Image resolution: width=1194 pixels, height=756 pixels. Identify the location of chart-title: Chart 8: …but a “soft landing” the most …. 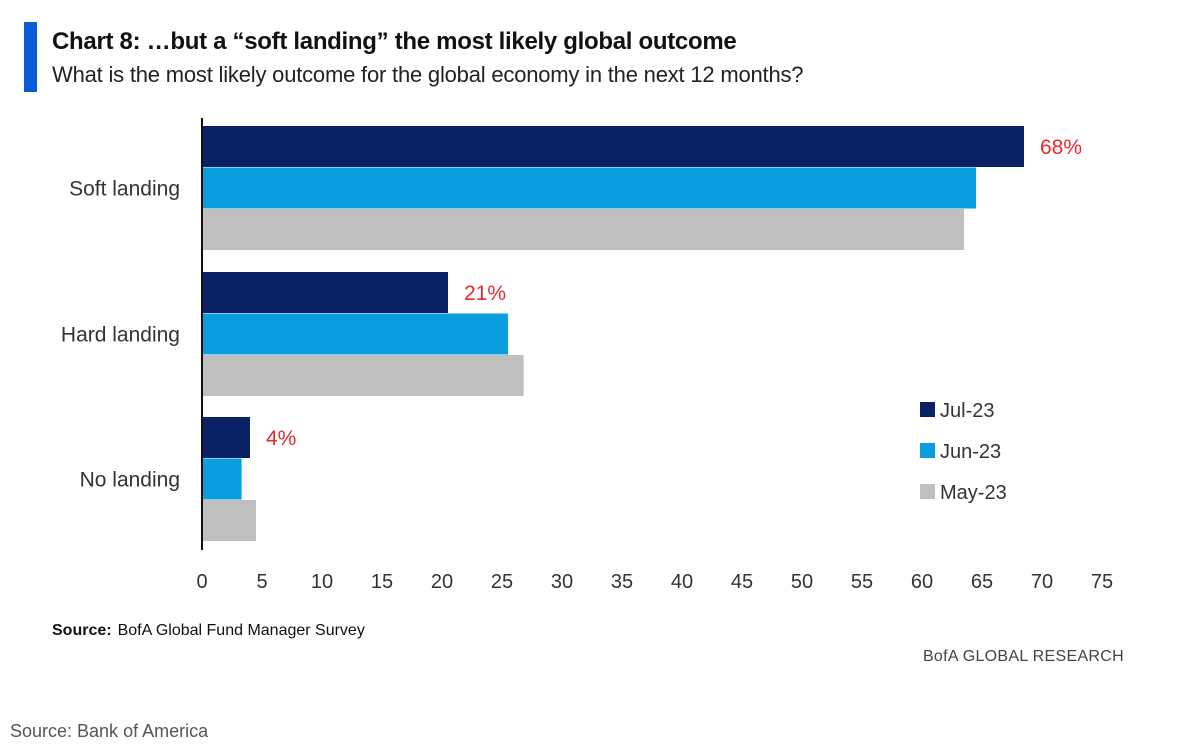
(394, 41).